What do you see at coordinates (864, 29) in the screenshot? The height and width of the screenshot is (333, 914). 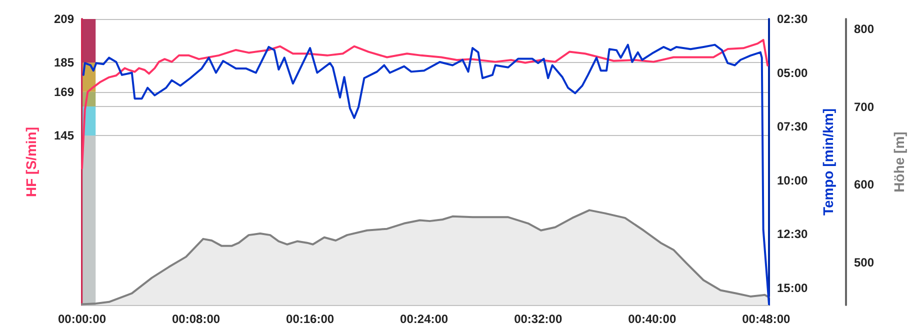 I see `y3-tick-label: 800` at bounding box center [864, 29].